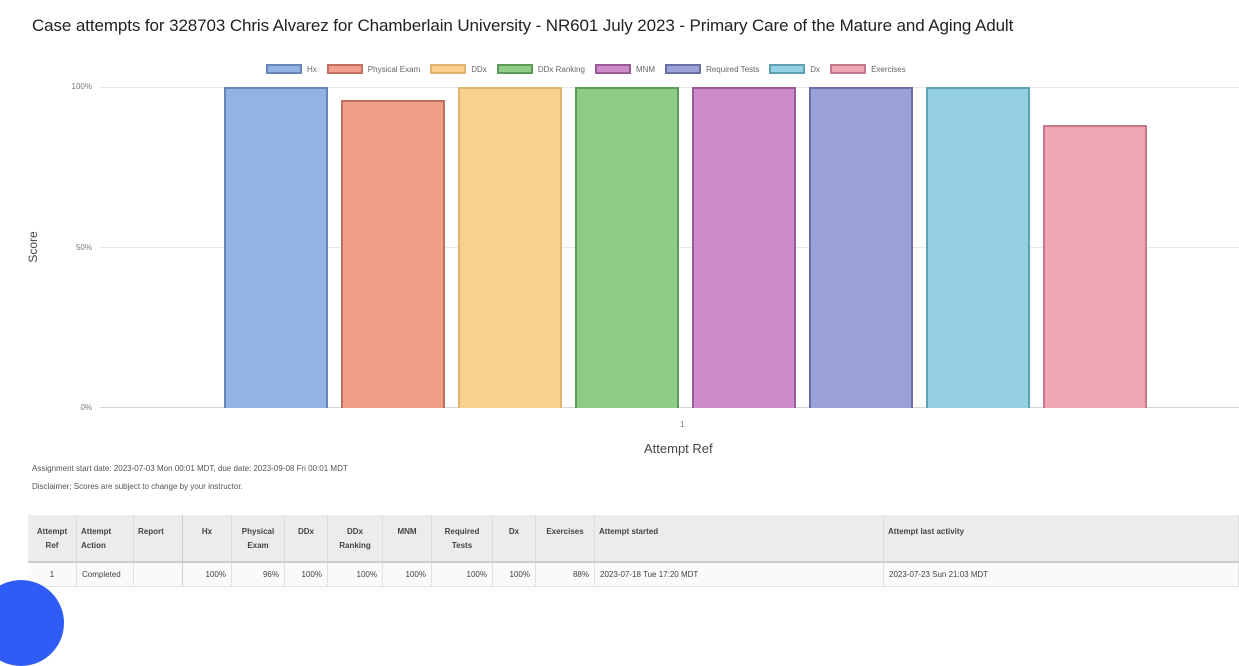 Image resolution: width=1239 pixels, height=666 pixels. I want to click on col-ddx-ranking: DDx Ranking, so click(355, 539).